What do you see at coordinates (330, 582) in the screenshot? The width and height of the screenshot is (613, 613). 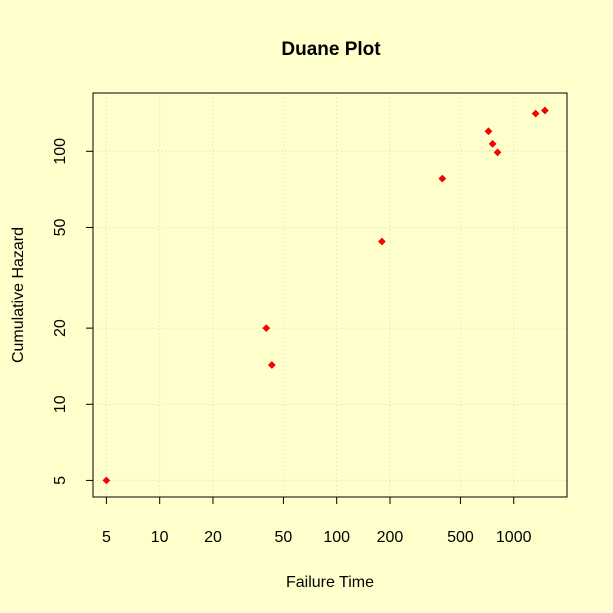 I see `x-axis-label: Failure Time` at bounding box center [330, 582].